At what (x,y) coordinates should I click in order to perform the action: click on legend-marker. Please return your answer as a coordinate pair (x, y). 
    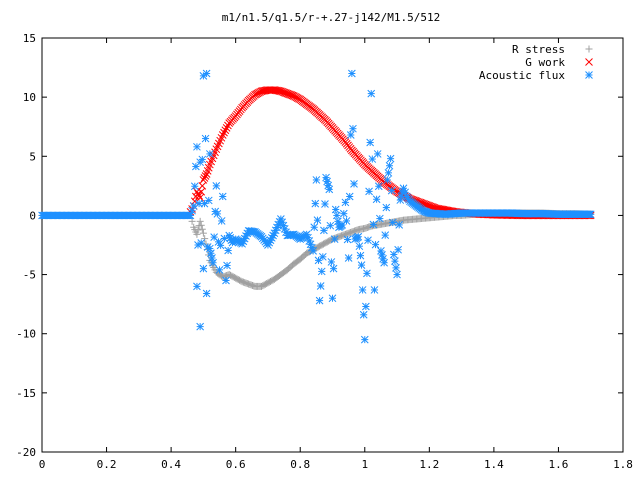
    Looking at the image, I should click on (589, 49).